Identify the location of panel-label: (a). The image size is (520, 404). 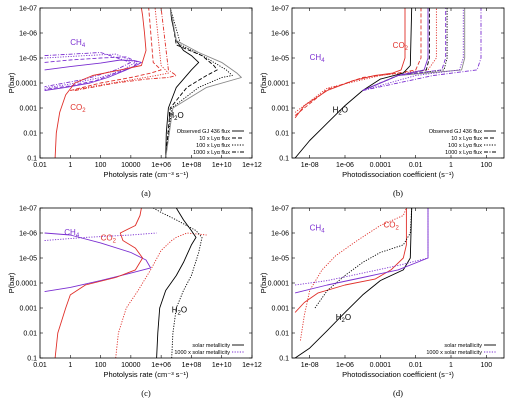
(146, 193).